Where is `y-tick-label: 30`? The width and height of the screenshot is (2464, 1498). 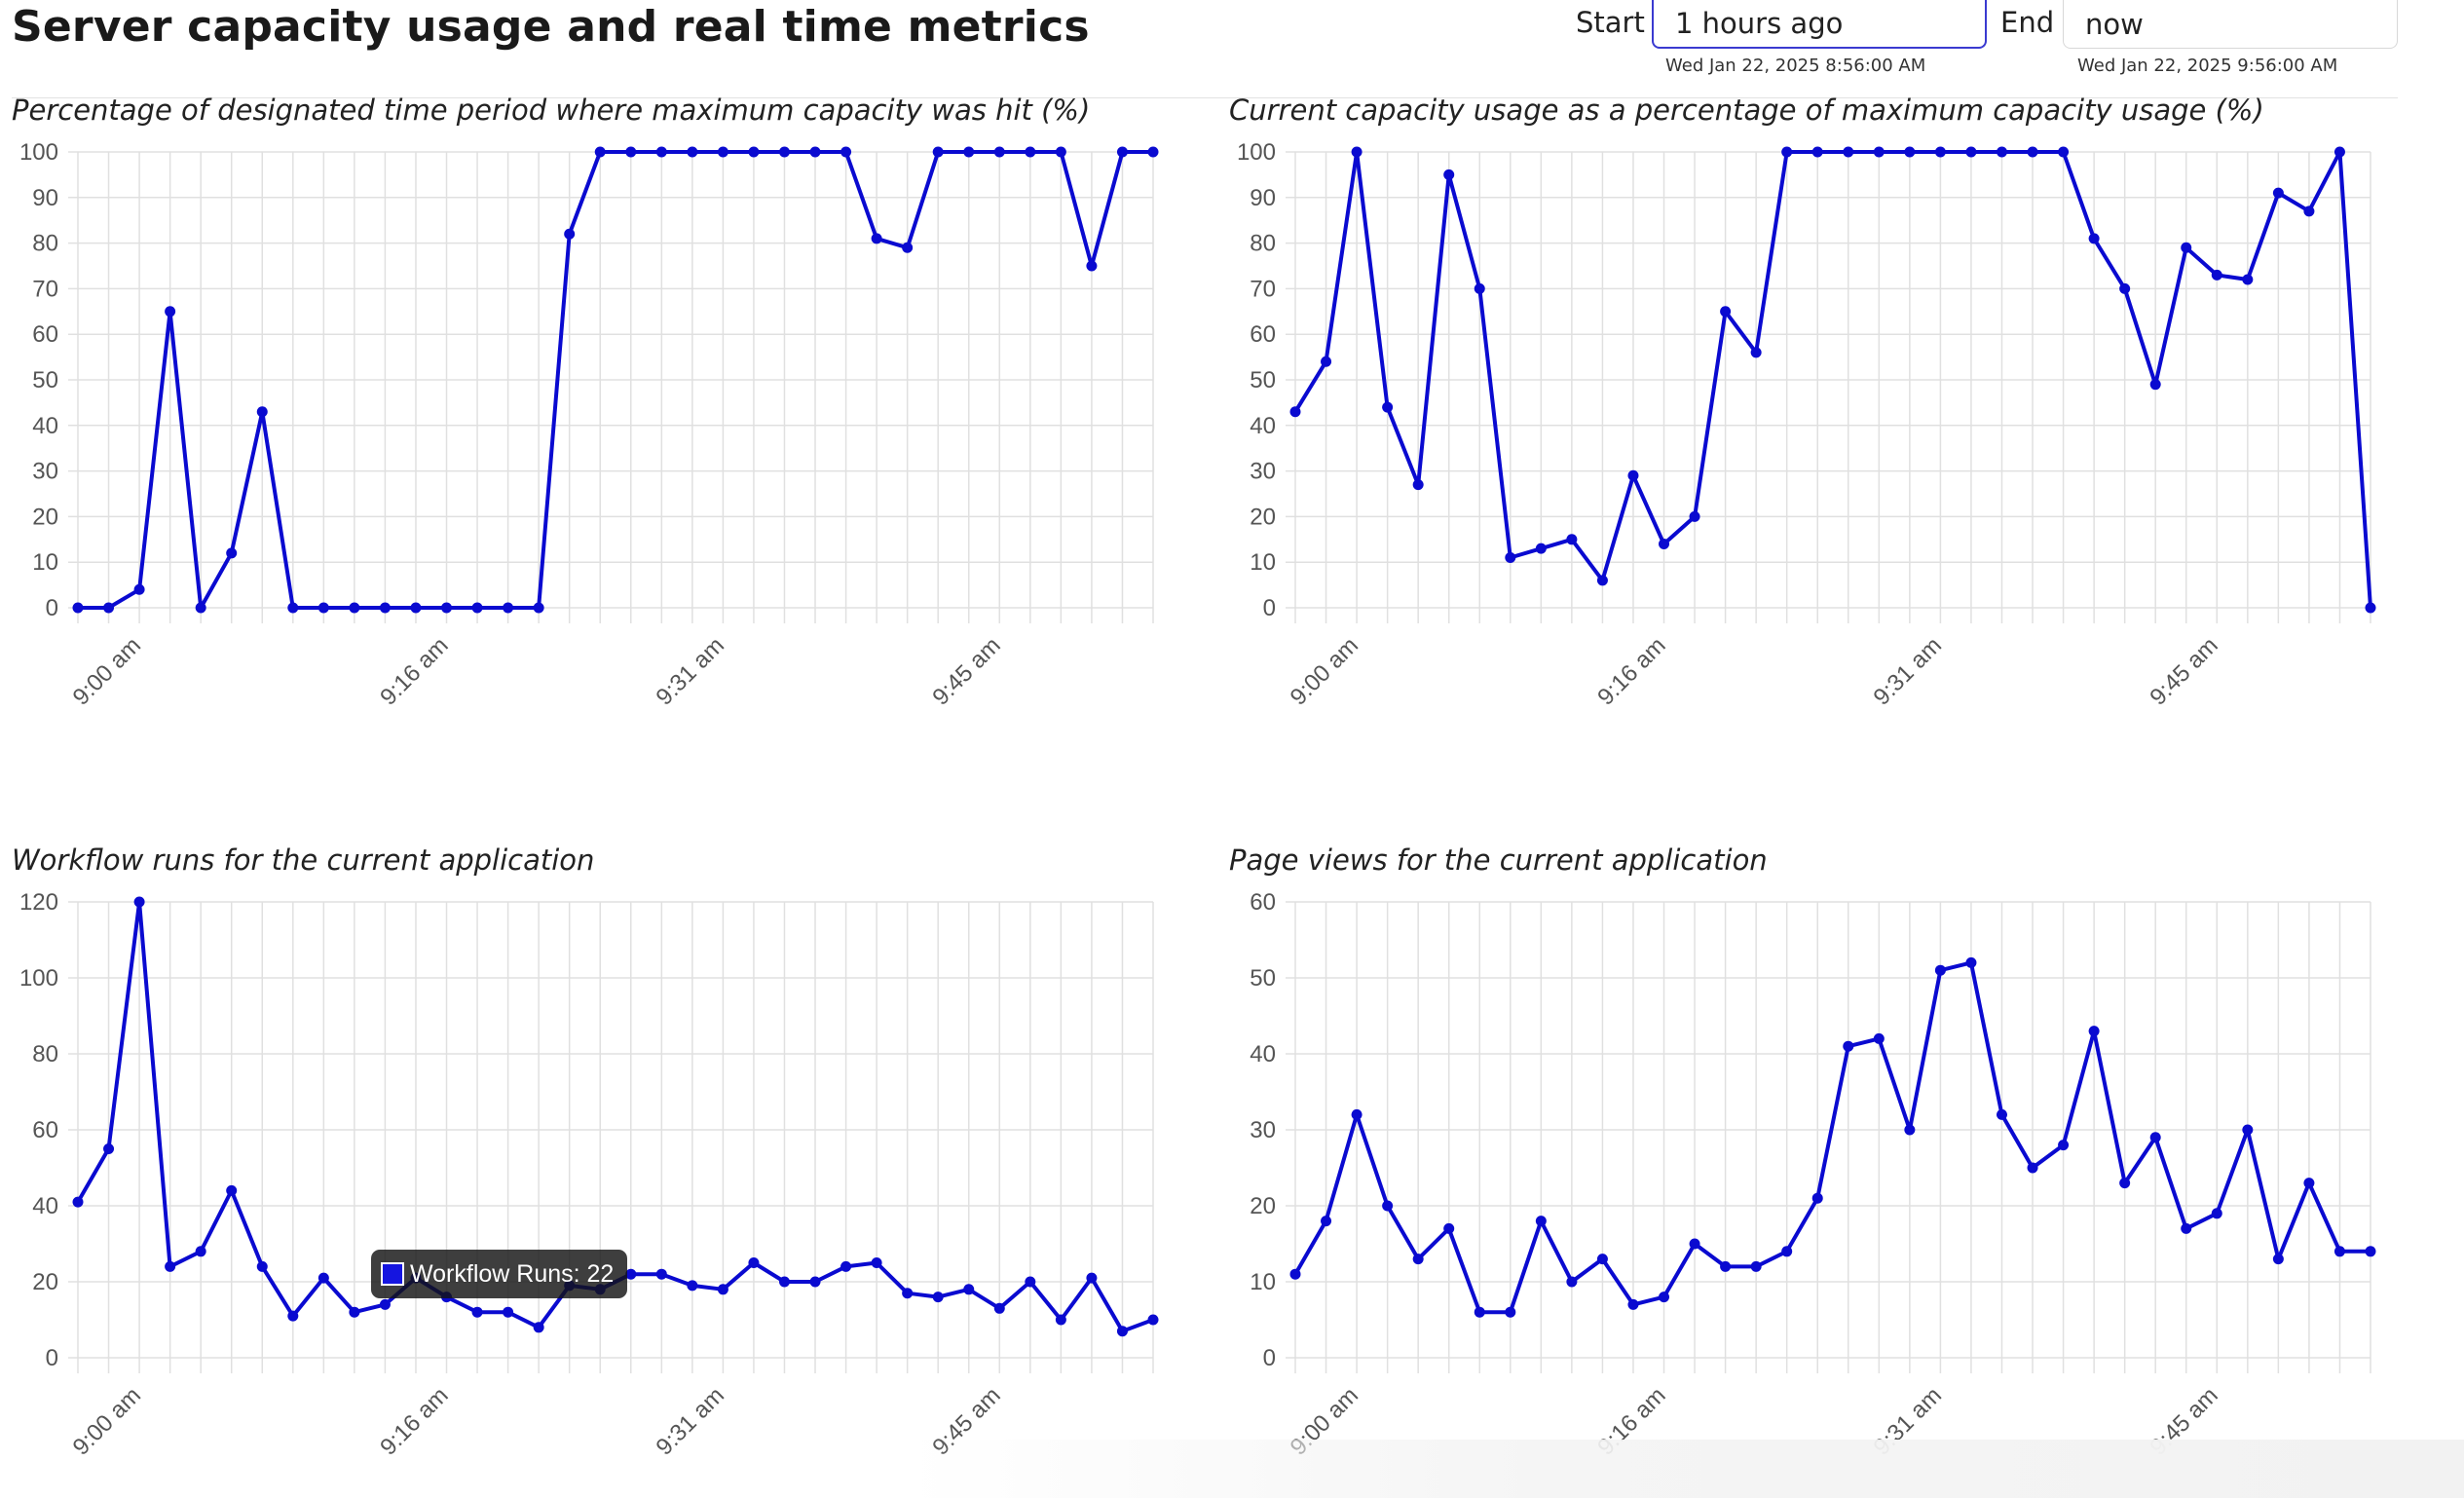 y-tick-label: 30 is located at coordinates (1263, 1130).